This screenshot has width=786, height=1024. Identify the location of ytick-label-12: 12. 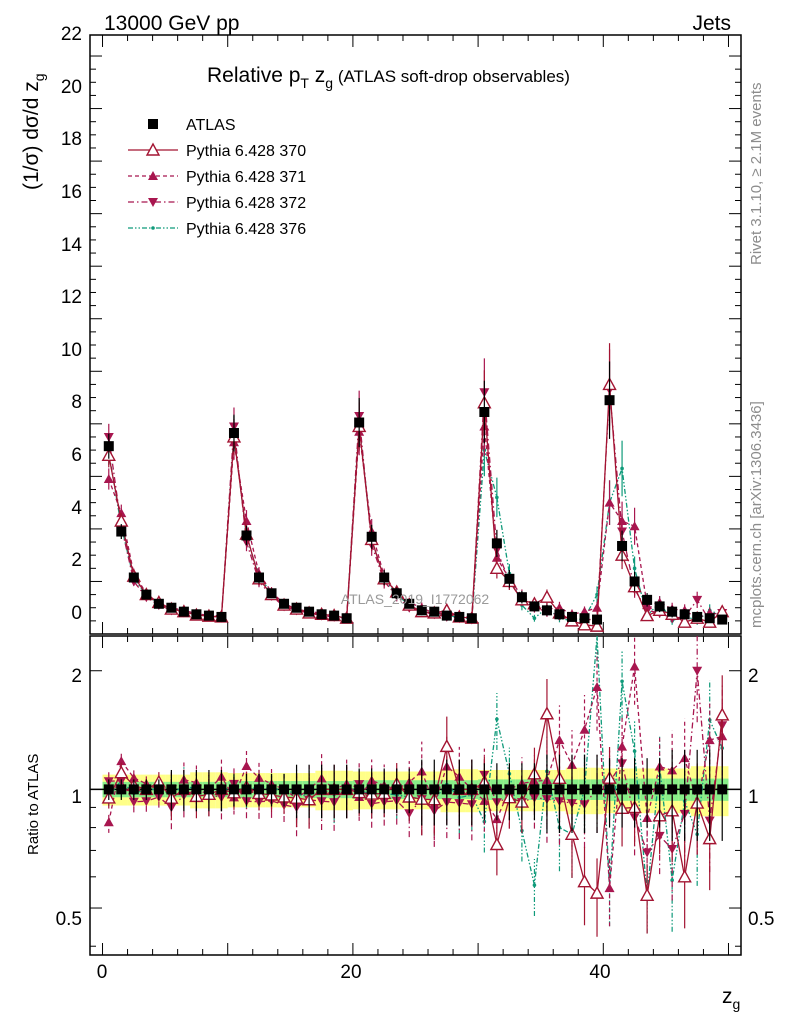
(71, 297).